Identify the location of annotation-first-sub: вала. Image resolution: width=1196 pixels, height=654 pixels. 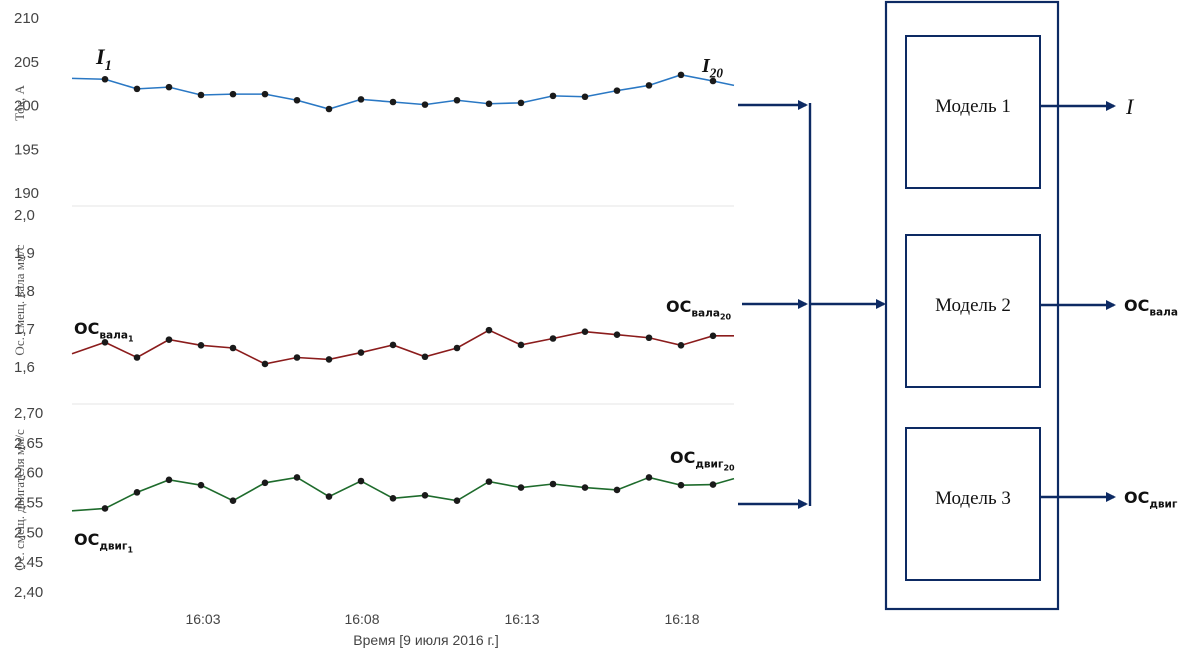
(113, 335).